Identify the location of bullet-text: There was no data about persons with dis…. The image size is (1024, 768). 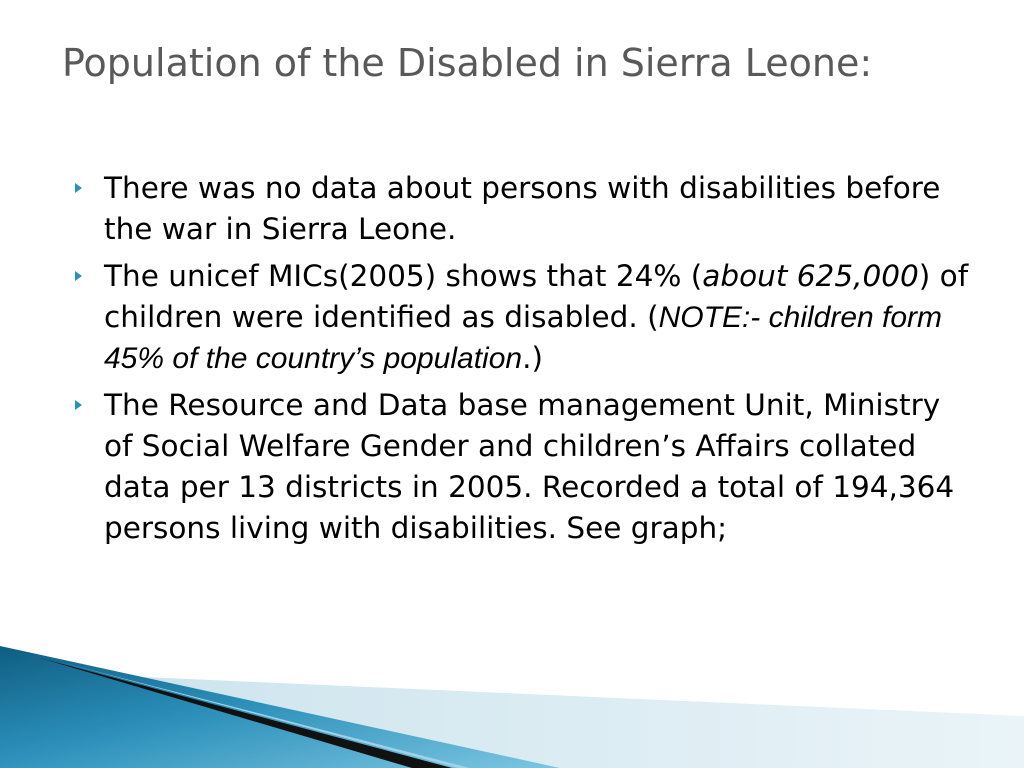
(522, 208).